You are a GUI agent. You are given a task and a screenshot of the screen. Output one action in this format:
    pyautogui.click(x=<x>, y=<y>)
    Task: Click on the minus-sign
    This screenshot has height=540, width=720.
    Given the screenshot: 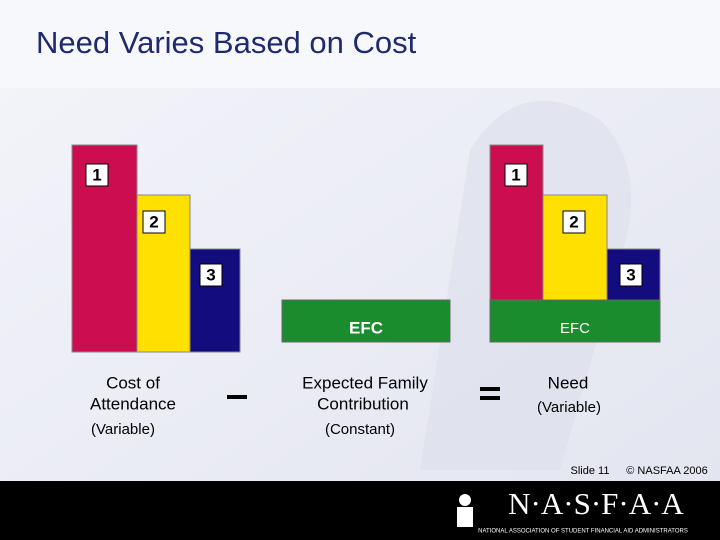 What is the action you would take?
    pyautogui.click(x=237, y=397)
    